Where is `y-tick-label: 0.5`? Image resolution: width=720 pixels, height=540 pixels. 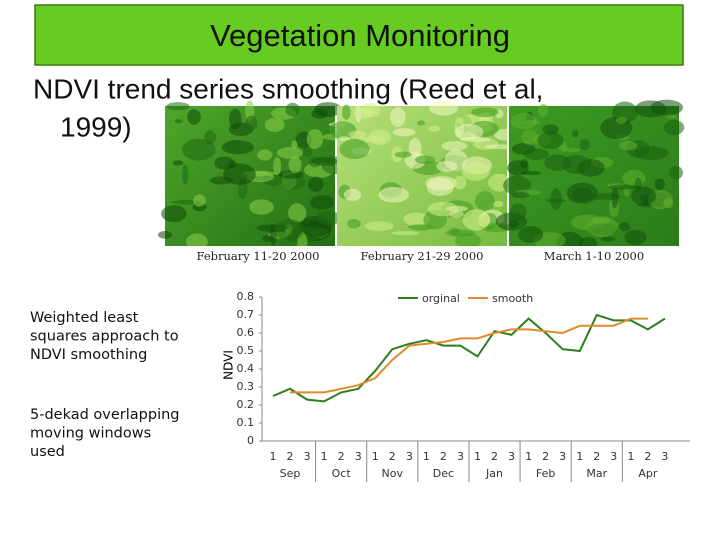
y-tick-label: 0.5 is located at coordinates (246, 350).